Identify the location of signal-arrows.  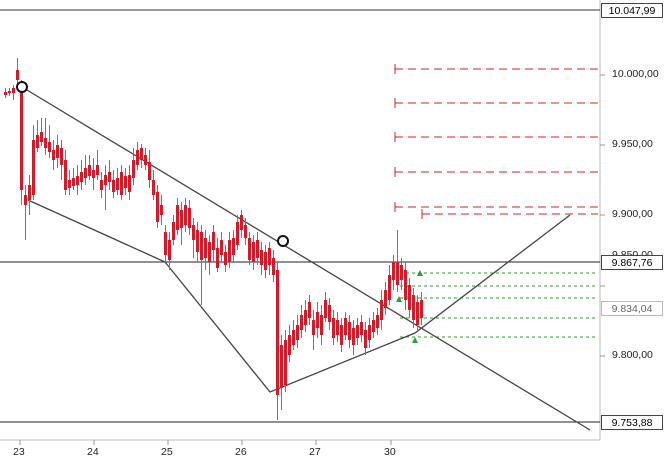
(409, 306).